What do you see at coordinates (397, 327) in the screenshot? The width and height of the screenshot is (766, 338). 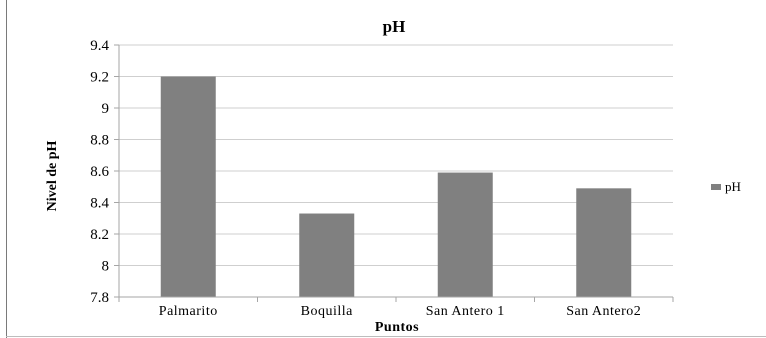 I see `x-axis-label: Puntos` at bounding box center [397, 327].